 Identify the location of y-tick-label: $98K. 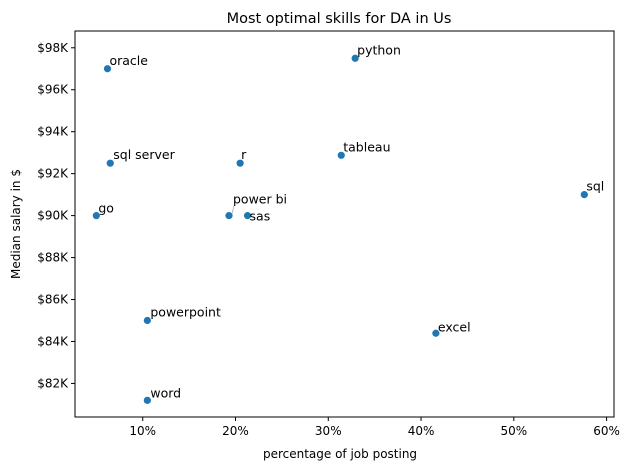
(53, 48).